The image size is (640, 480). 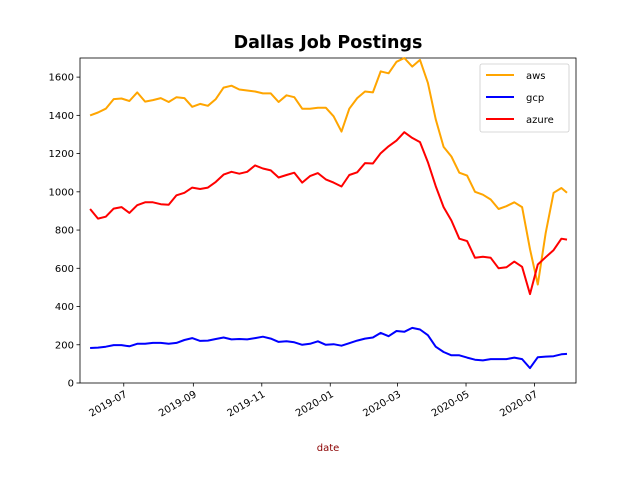 I want to click on y-axis: 0 200 400 600 800 1000 1200 1400 1600, so click(x=64, y=231).